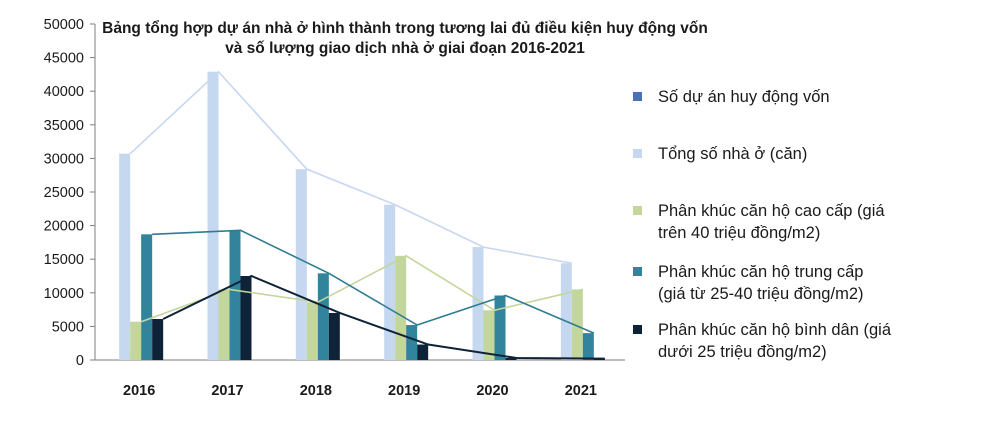 The width and height of the screenshot is (982, 427). I want to click on y-tick-label: 15000, so click(64, 260).